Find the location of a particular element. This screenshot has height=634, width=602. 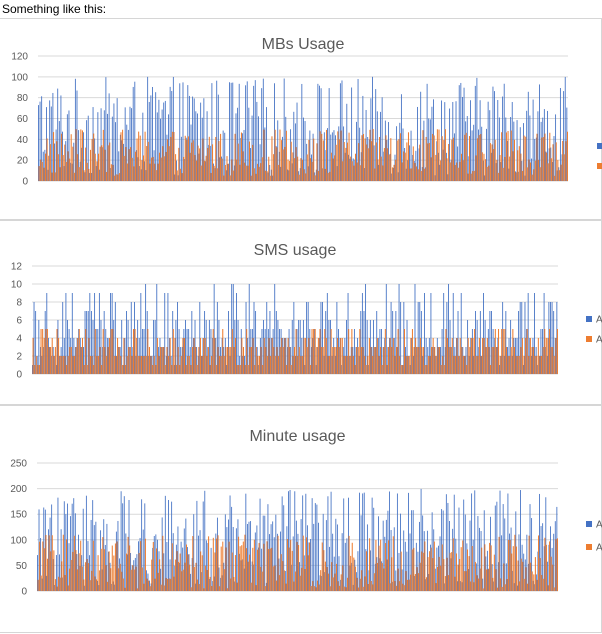

y-tick-label: 10 is located at coordinates (17, 285).